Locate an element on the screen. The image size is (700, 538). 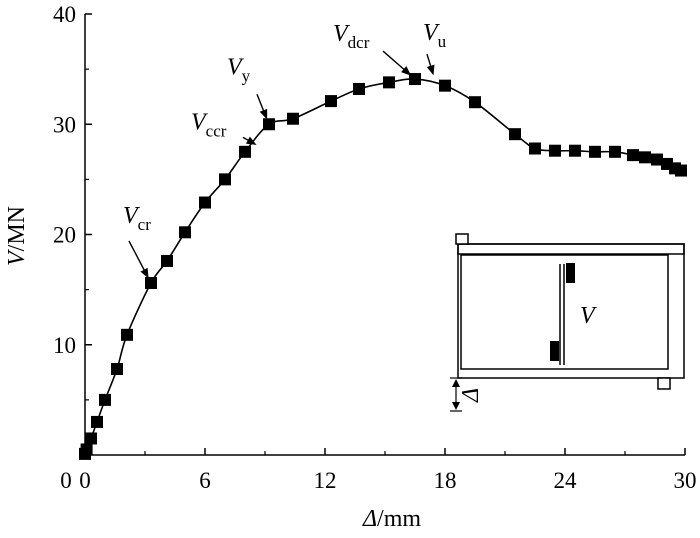
specimen-inset: V Δ is located at coordinates (567, 322).